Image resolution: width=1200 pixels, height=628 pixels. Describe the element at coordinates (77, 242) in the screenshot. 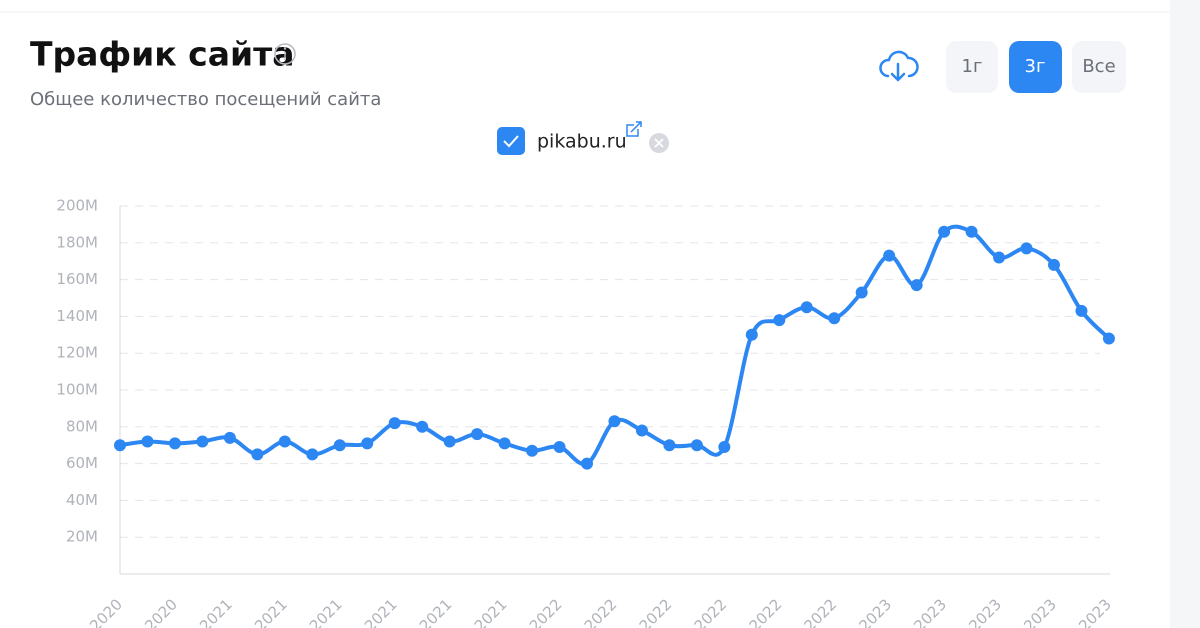

I see `y-tick-label: 180M` at that location.